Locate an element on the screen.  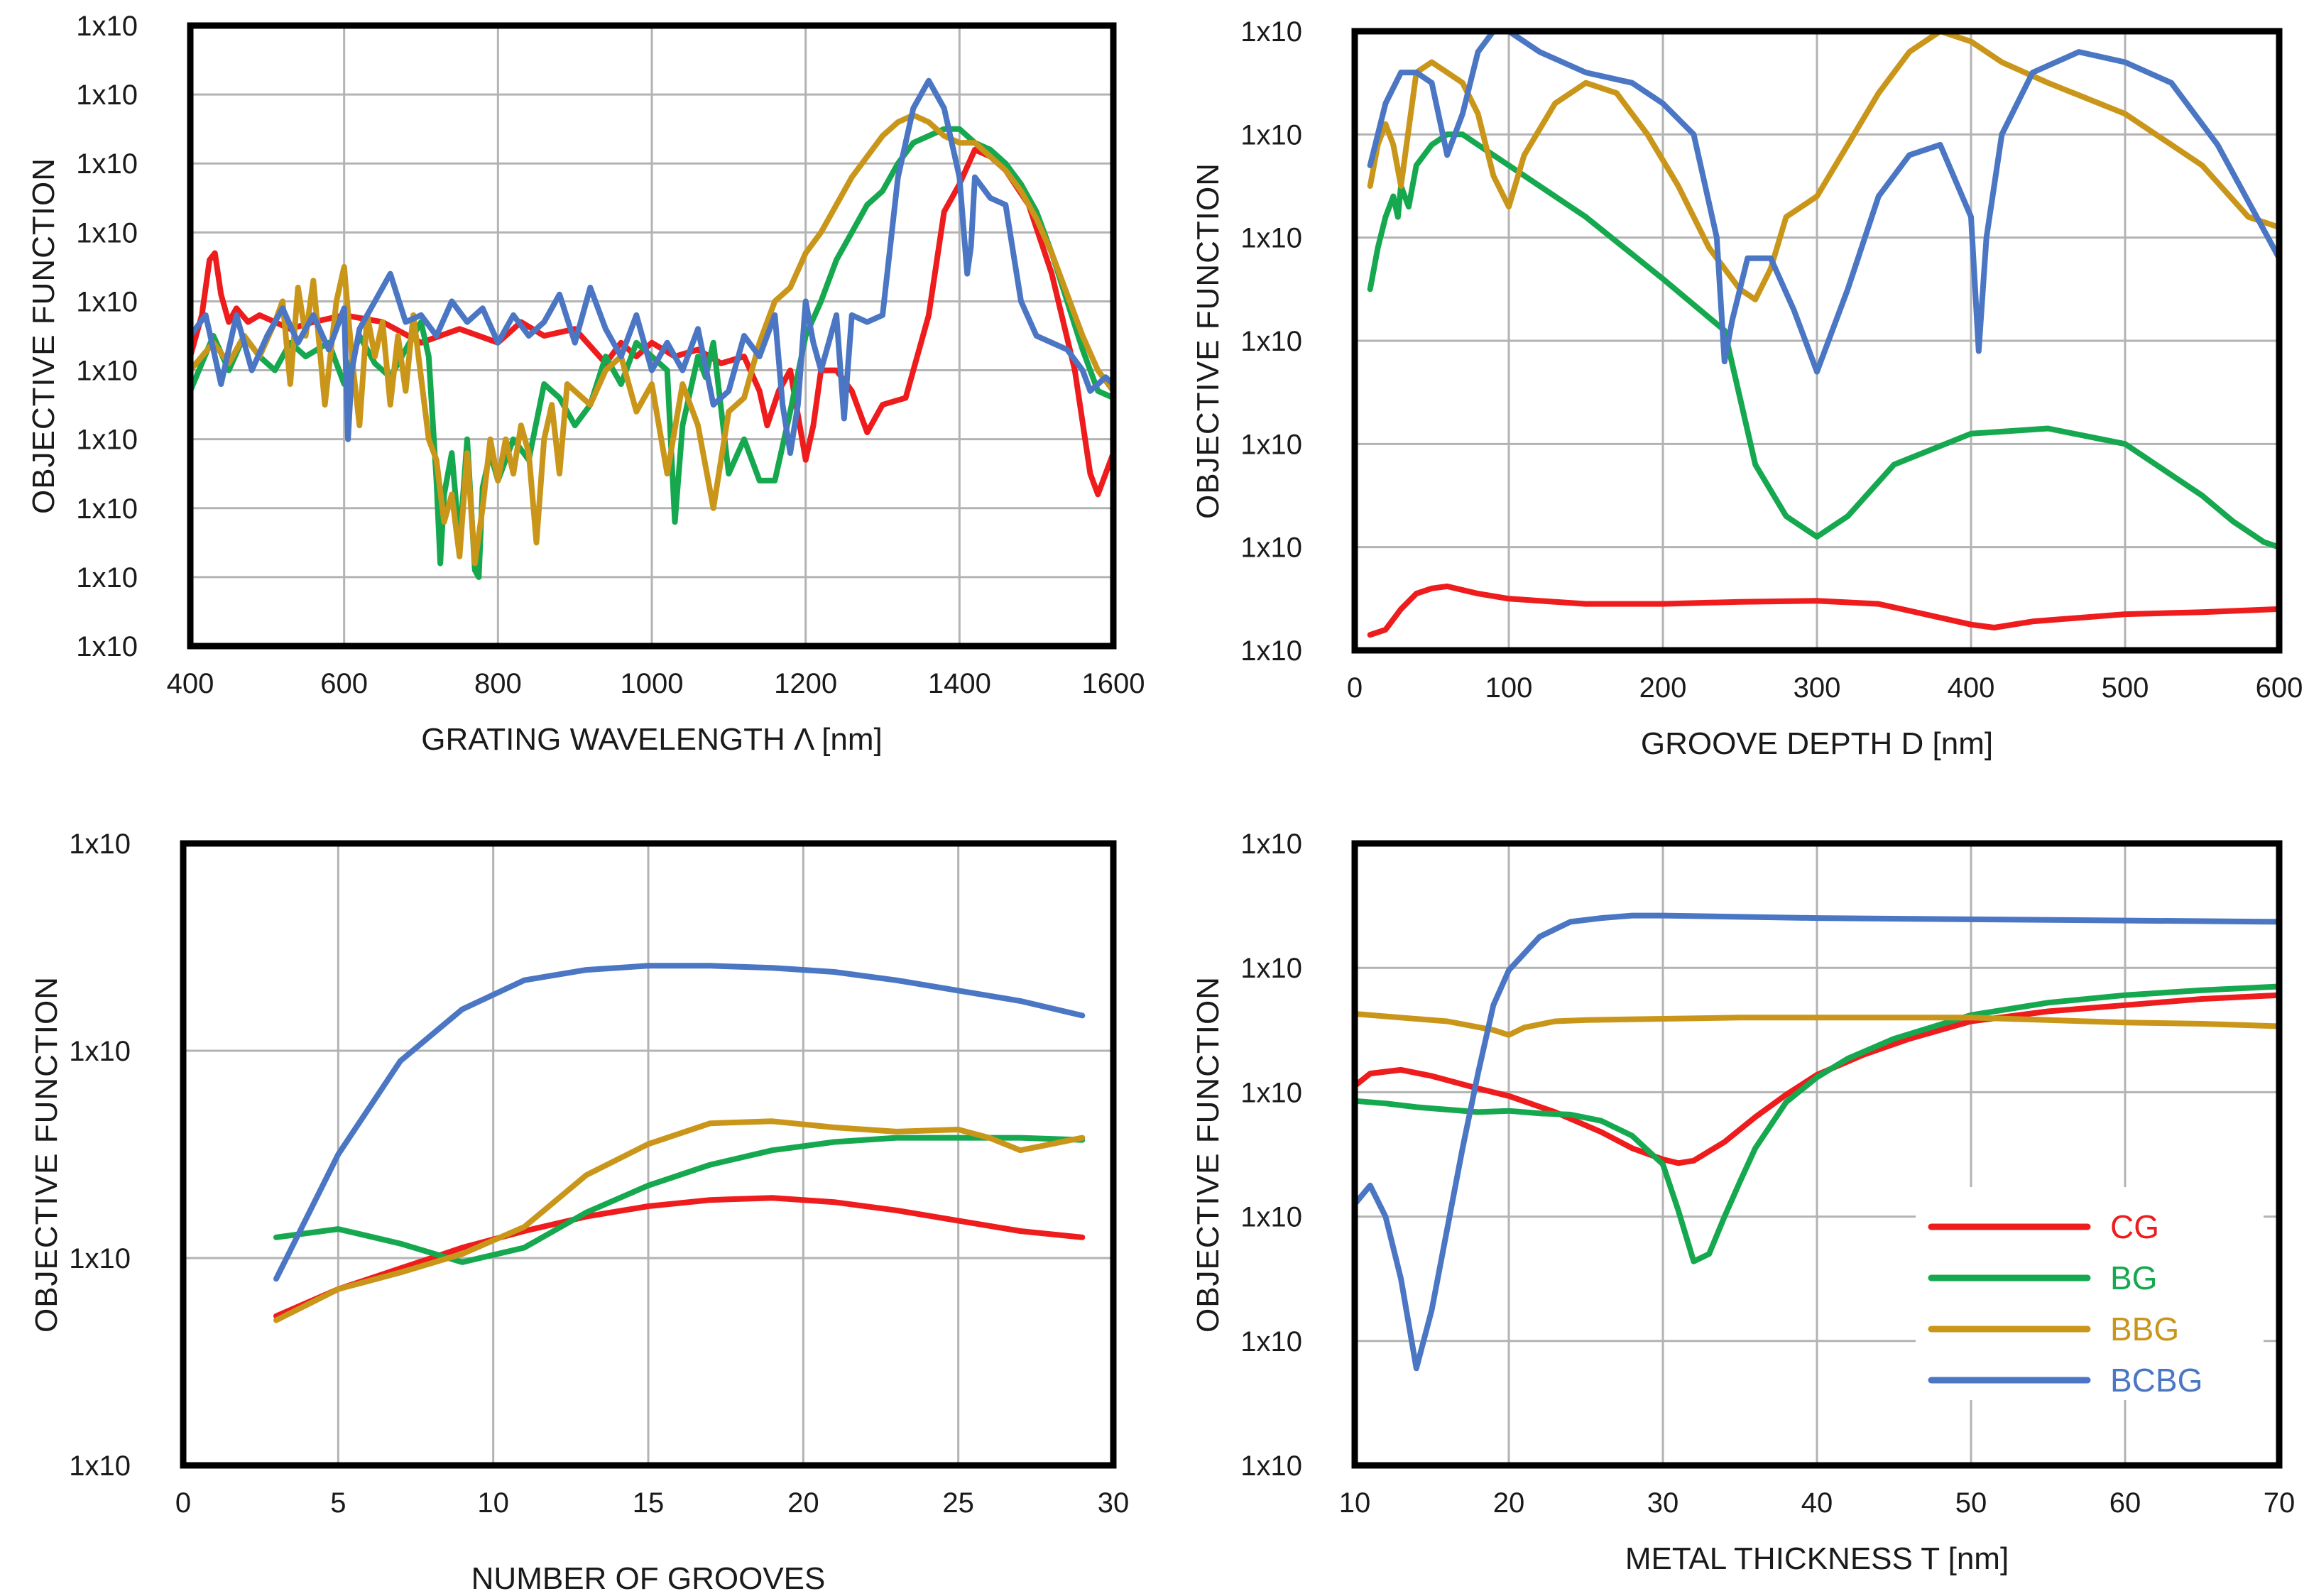
x-axis-label: GROOVE DEPTH D [nm] is located at coordinates (1817, 743).